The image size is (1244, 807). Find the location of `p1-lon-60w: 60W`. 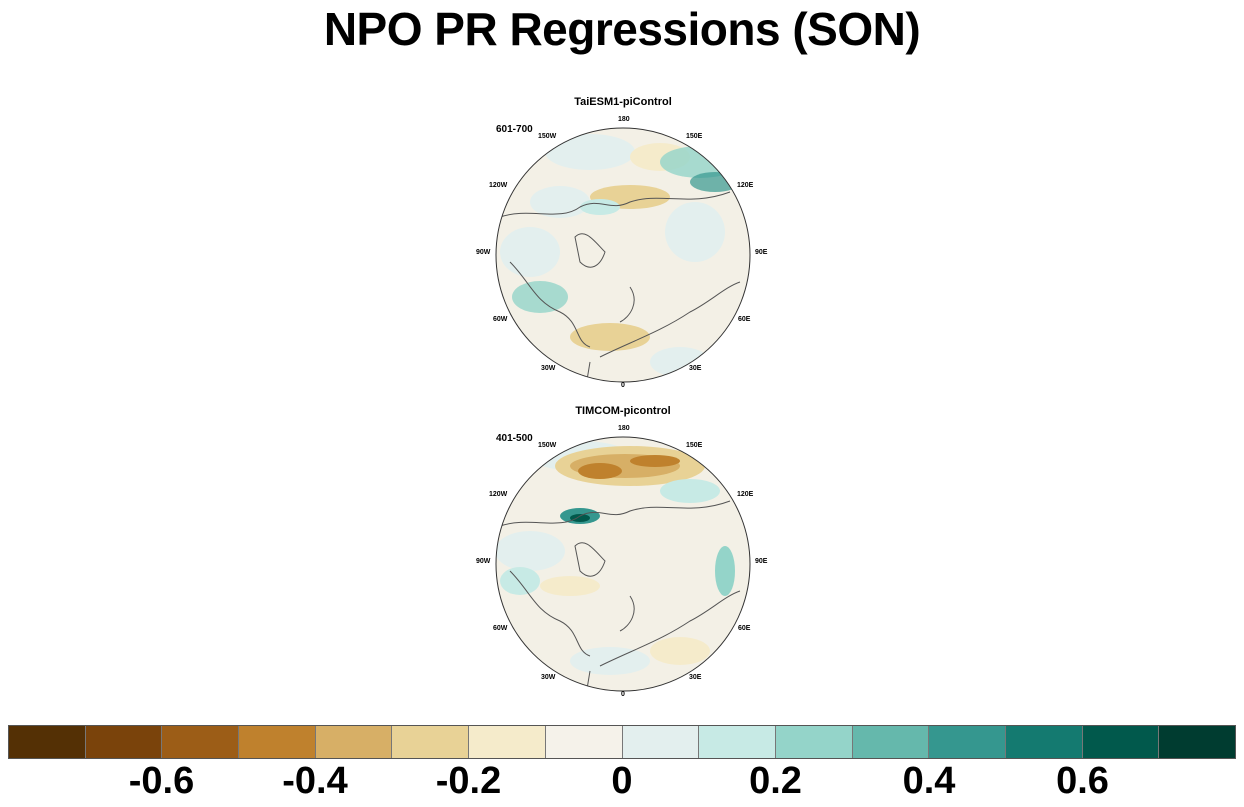

p1-lon-60w: 60W is located at coordinates (500, 319).